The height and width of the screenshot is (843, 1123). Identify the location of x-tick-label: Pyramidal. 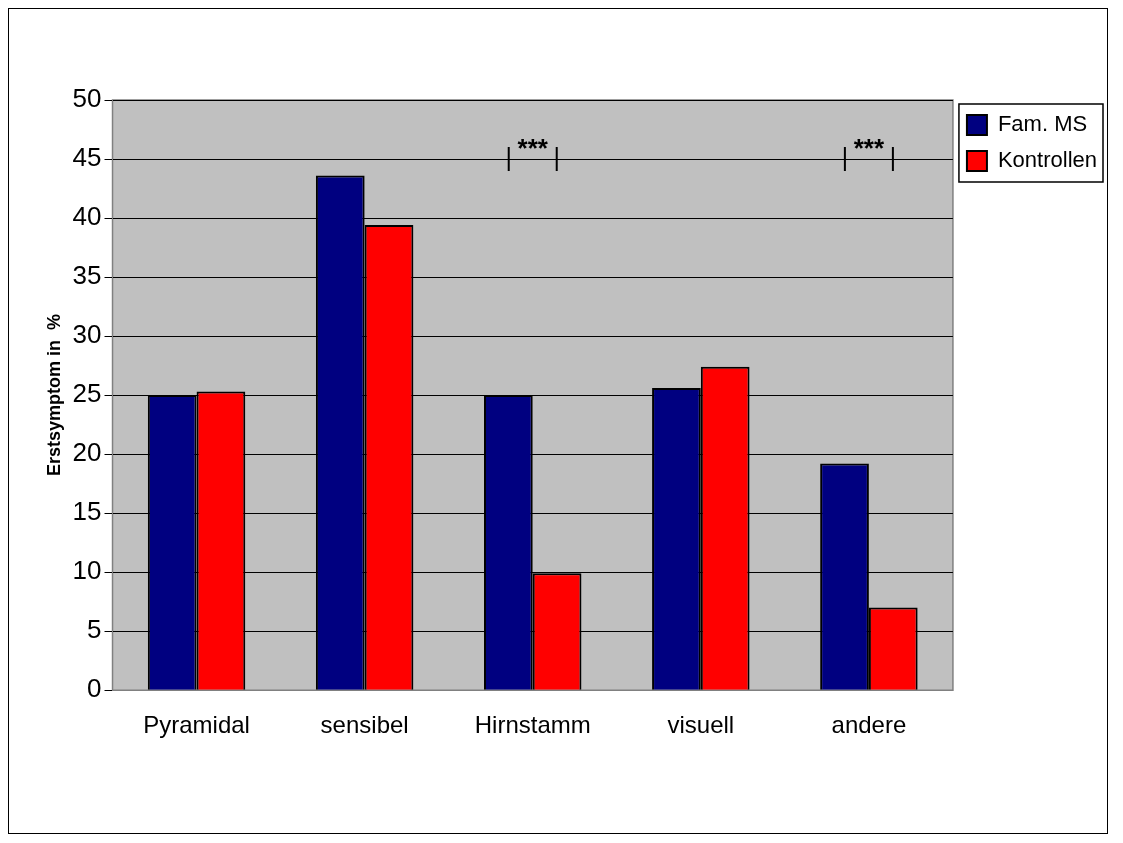
(196, 725).